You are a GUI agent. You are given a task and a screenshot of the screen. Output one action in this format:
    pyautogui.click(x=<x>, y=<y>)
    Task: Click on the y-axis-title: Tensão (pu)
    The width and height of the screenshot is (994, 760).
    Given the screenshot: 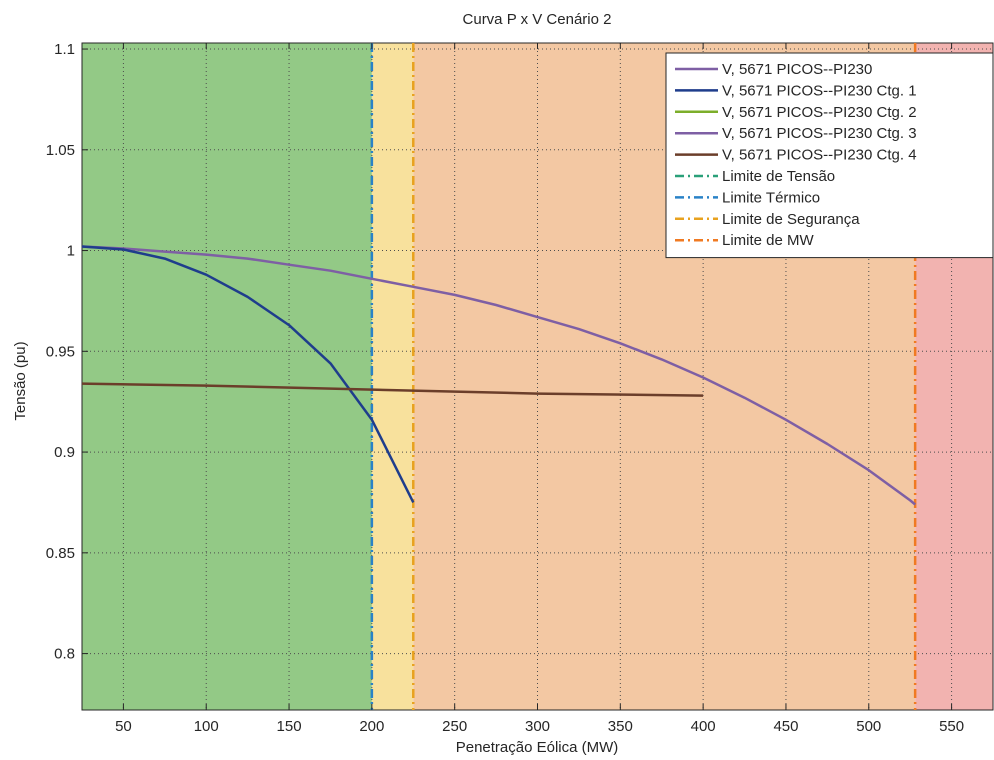 What is the action you would take?
    pyautogui.click(x=20, y=380)
    